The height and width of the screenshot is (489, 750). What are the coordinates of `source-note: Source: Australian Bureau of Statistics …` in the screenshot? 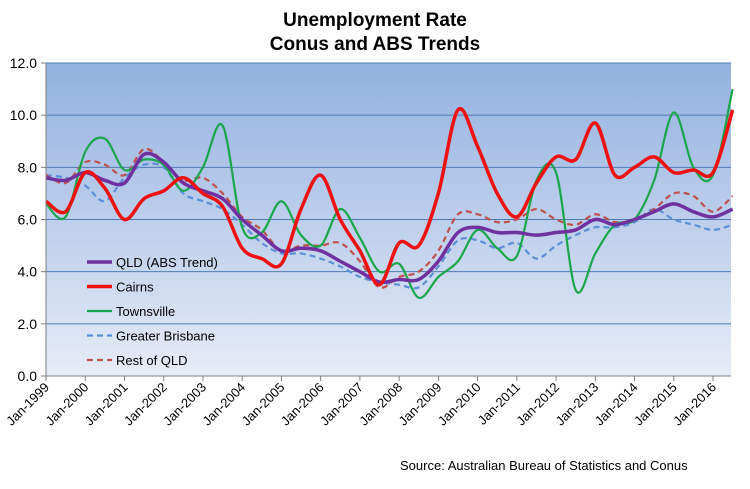 It's located at (544, 465).